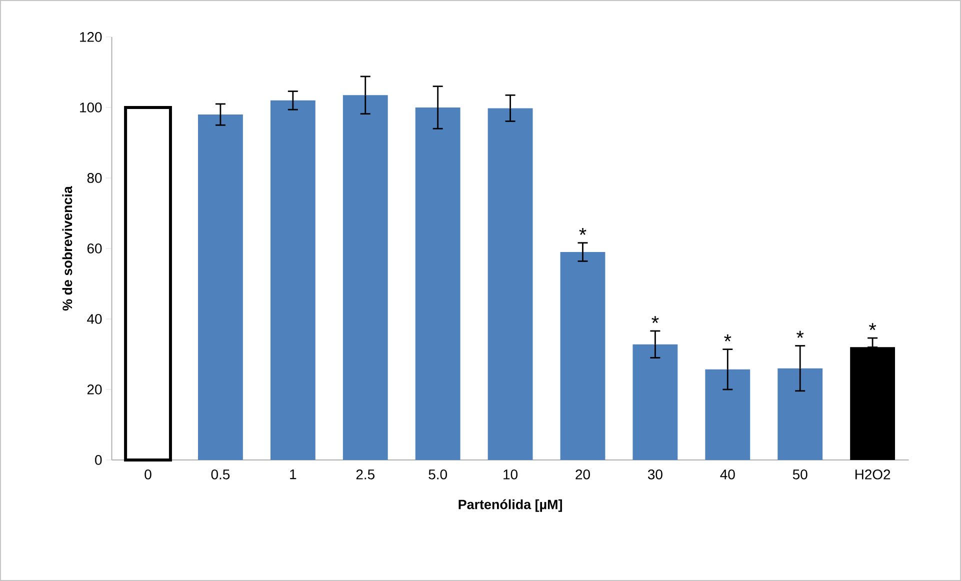 The image size is (961, 581). What do you see at coordinates (872, 474) in the screenshot?
I see `x-tick-label: H2O2` at bounding box center [872, 474].